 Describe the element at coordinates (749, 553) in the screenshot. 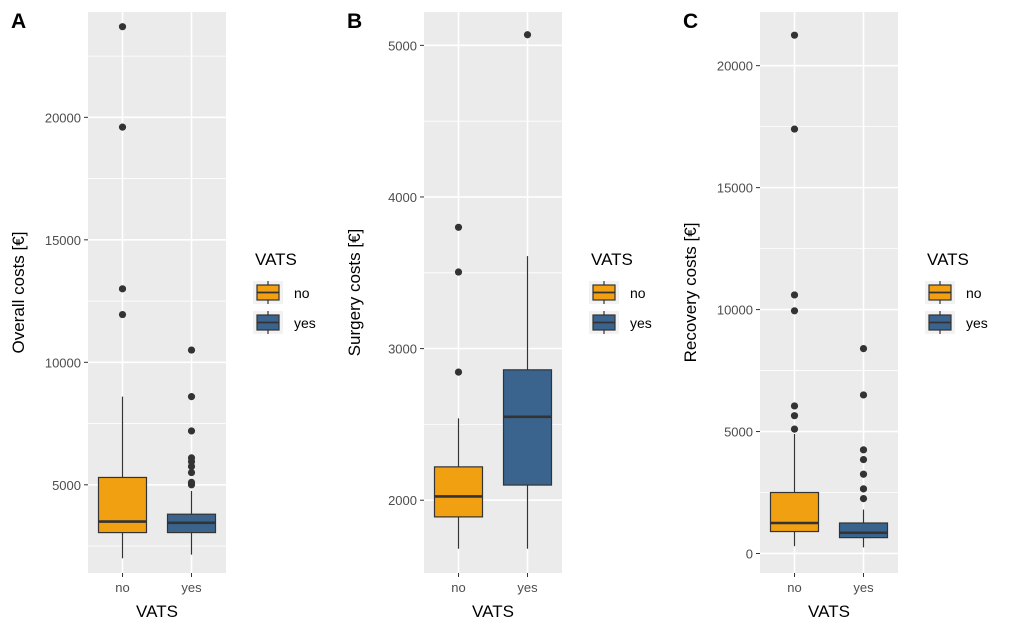

I see `y-tick-label: 0` at that location.